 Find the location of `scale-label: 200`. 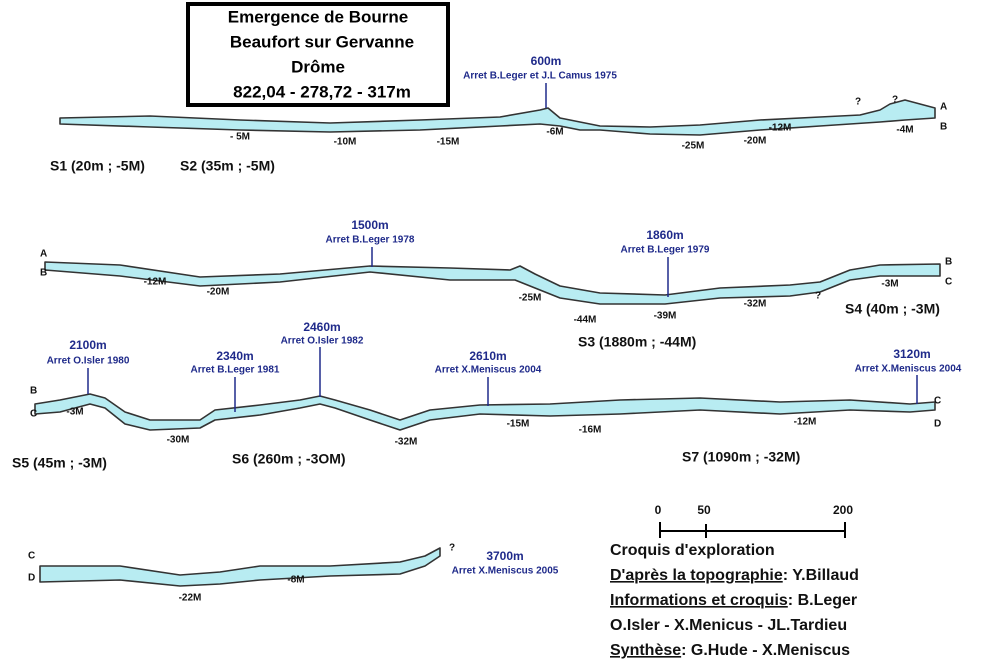

scale-label: 200 is located at coordinates (843, 510).